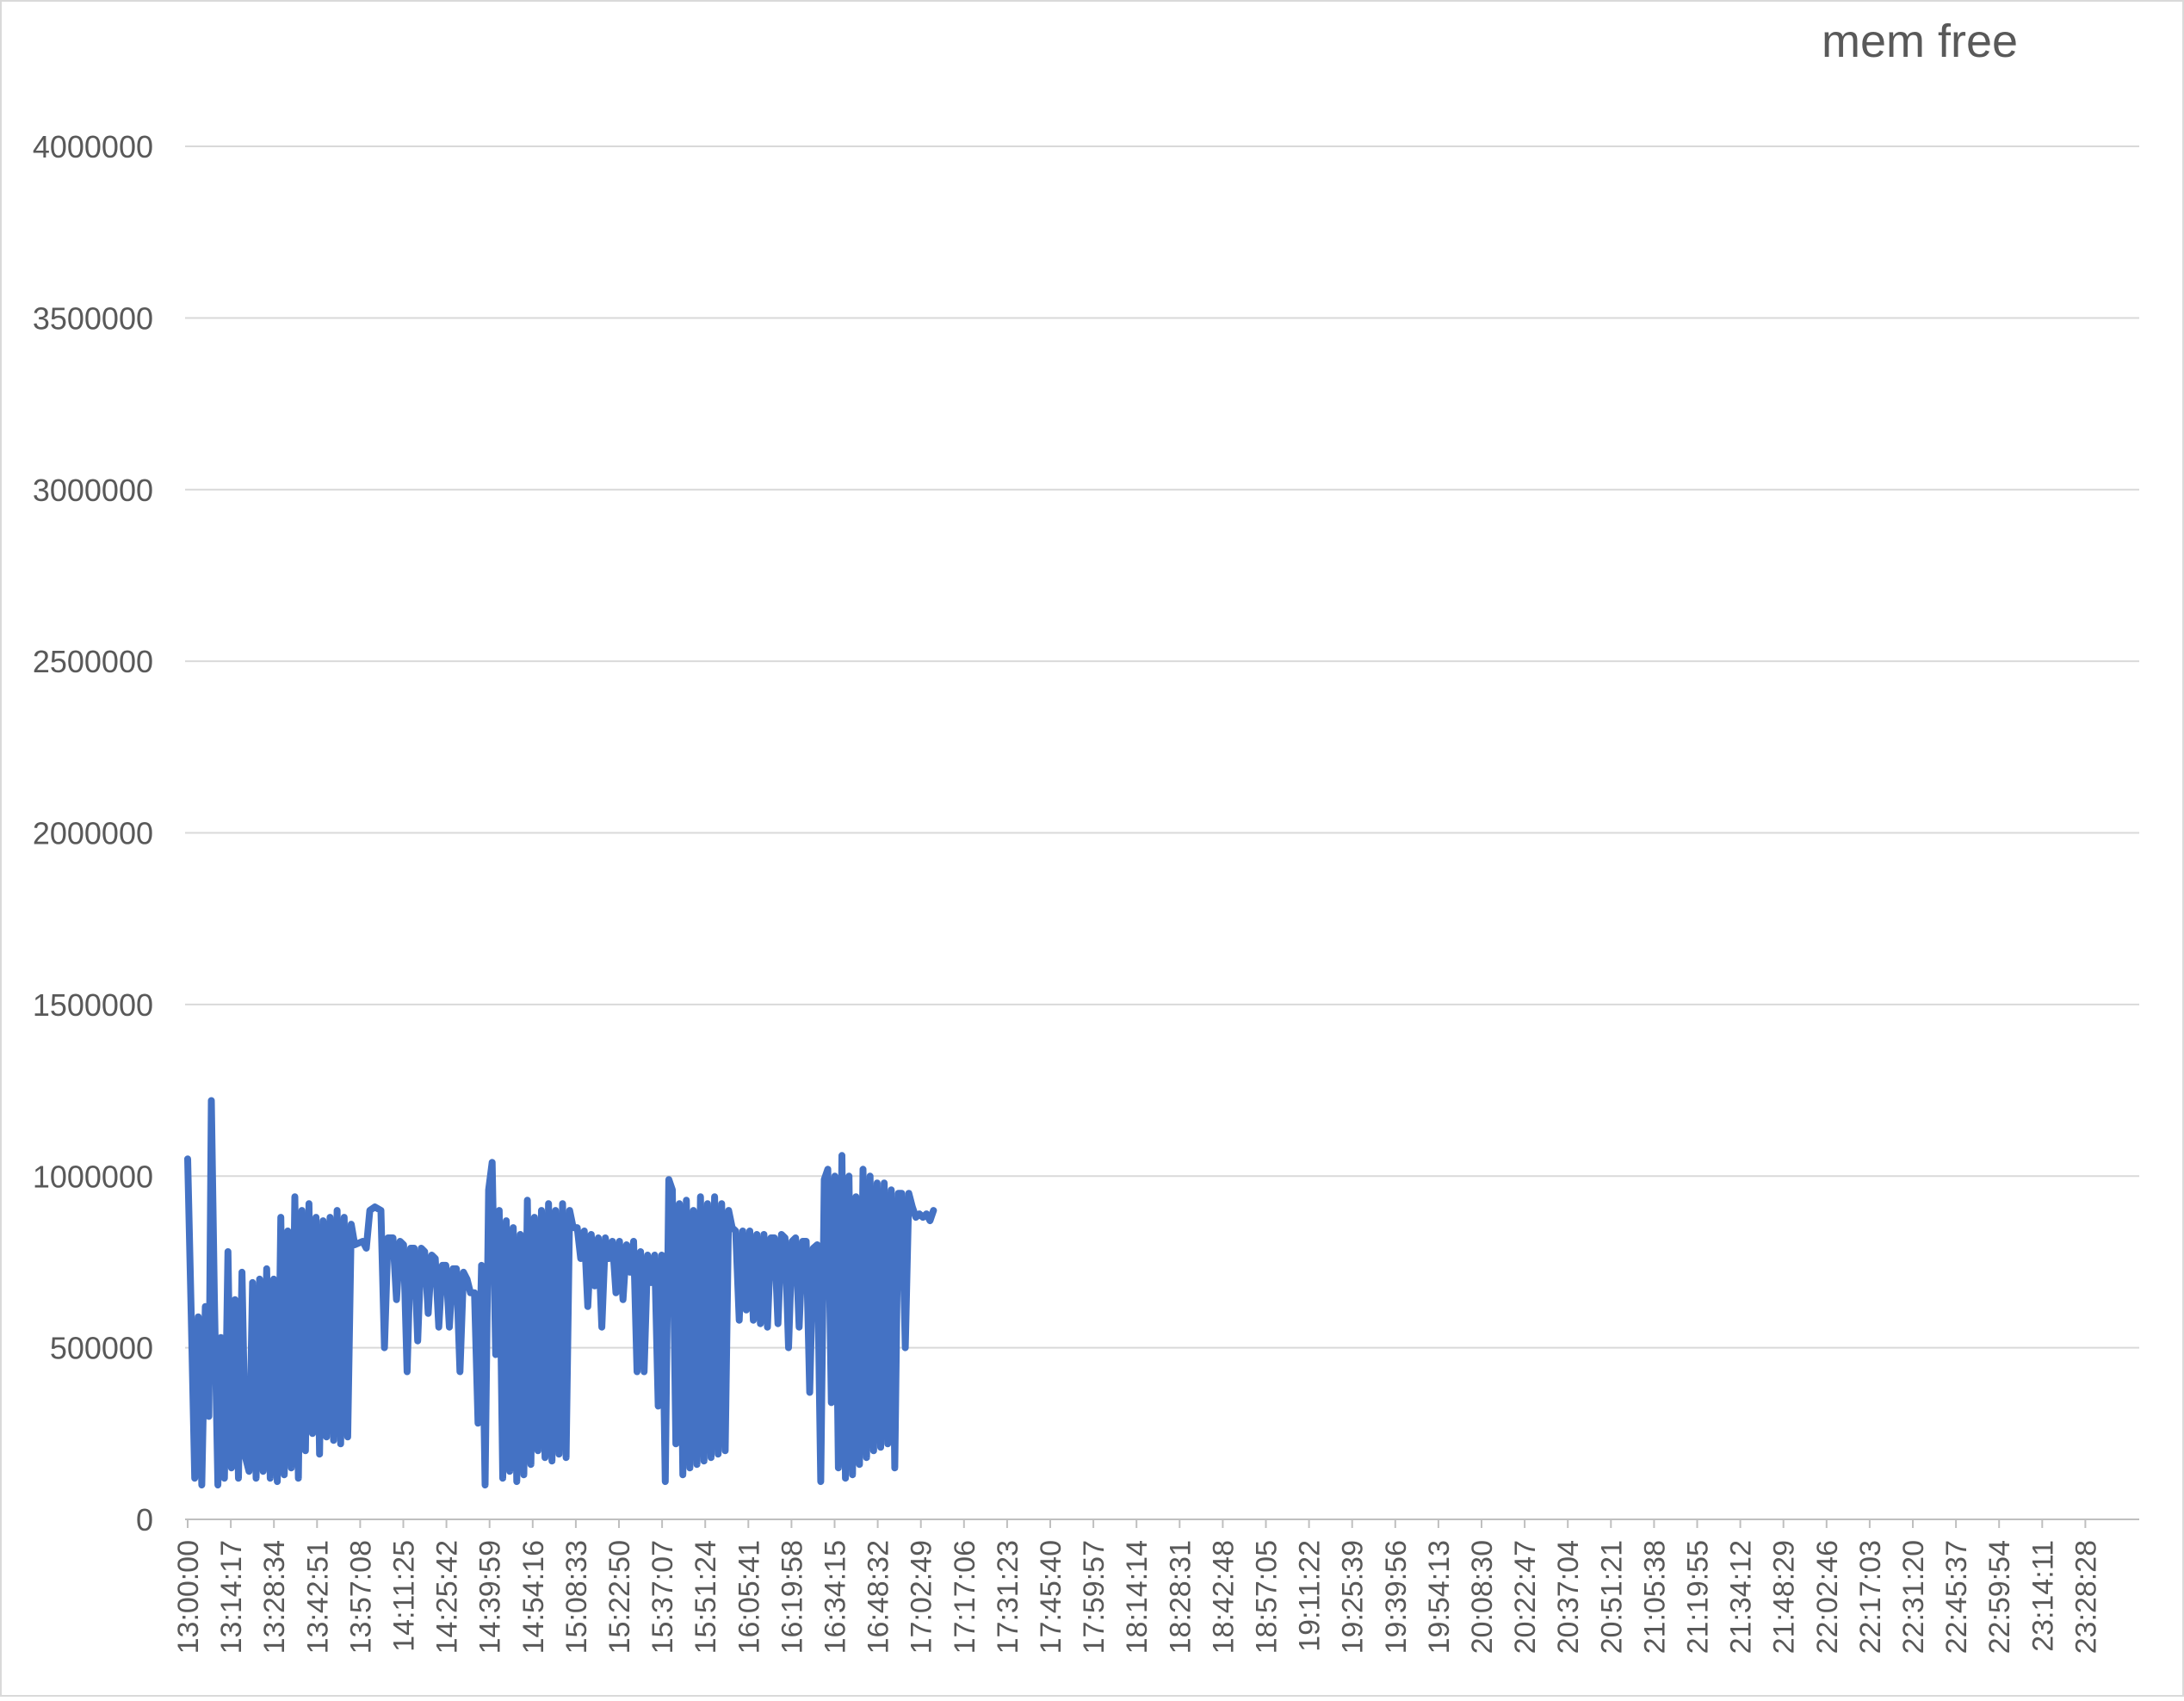  Describe the element at coordinates (2086, 1597) in the screenshot. I see `x-tick-label: 23:28:28` at that location.